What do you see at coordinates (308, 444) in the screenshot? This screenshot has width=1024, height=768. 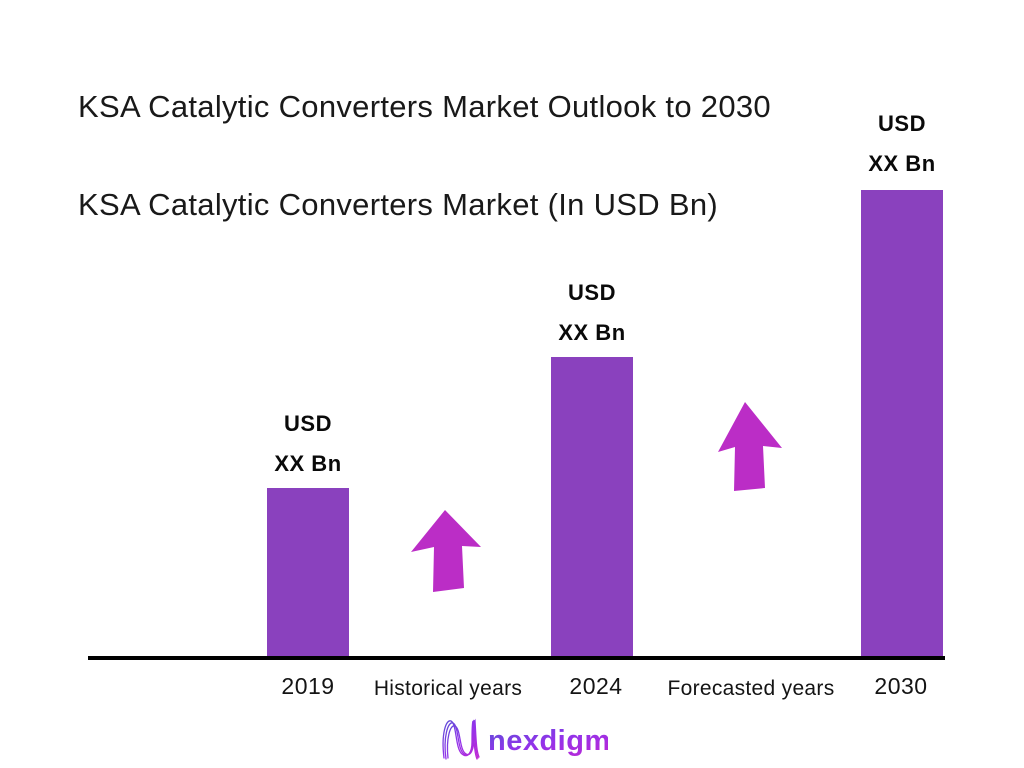 I see `value-label-2019: USD XX Bn` at bounding box center [308, 444].